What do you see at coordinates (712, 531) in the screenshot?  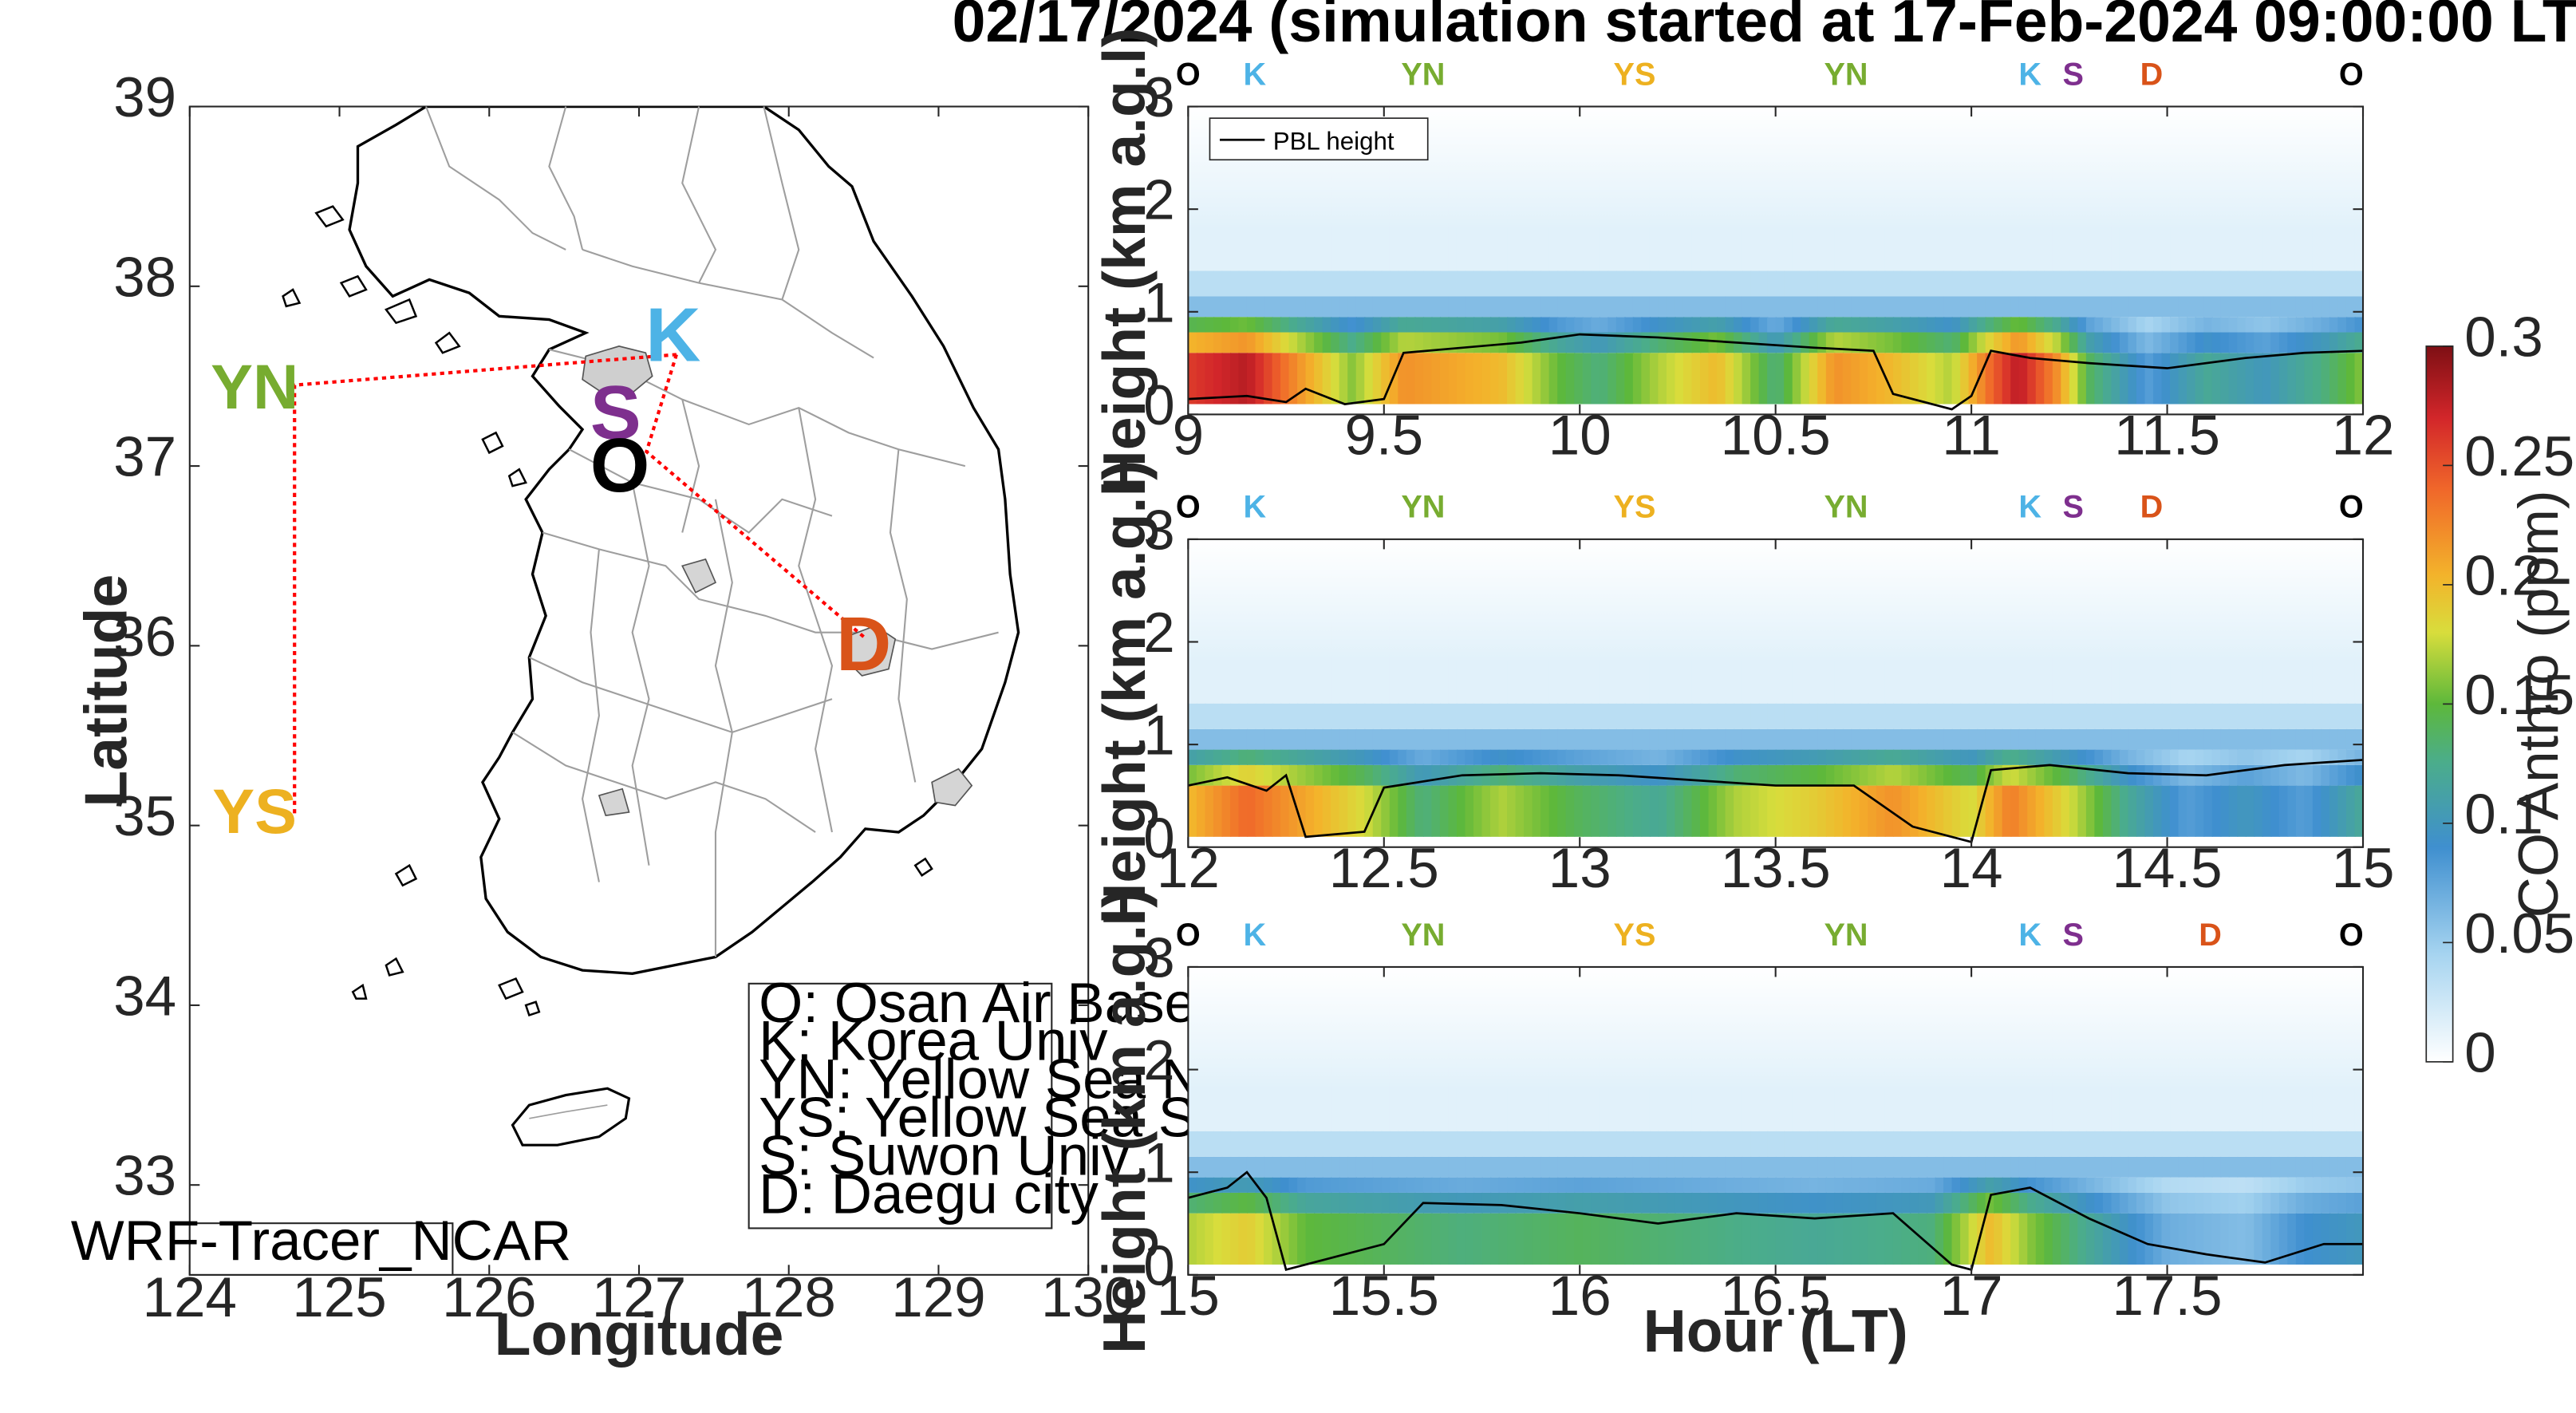 I see `province-boundaries` at bounding box center [712, 531].